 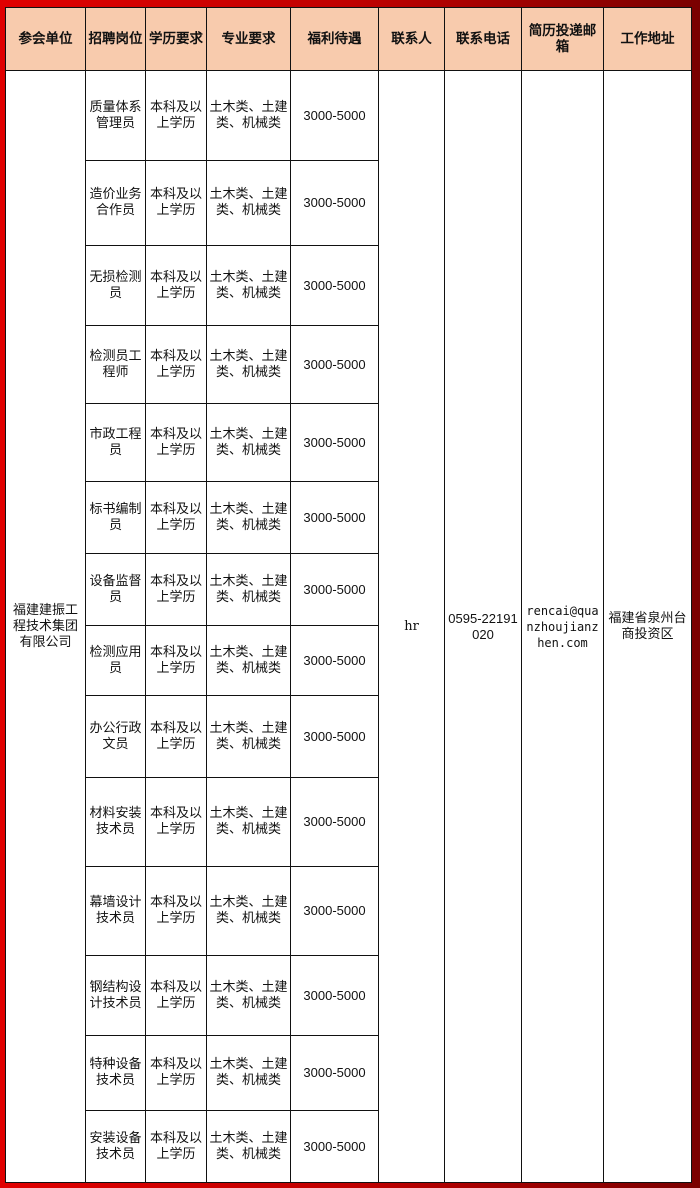 I want to click on table-row: 幕墙设计技术员 本科及以上学历 土木类、土建类、机械类 3000-5000, so click(x=349, y=911).